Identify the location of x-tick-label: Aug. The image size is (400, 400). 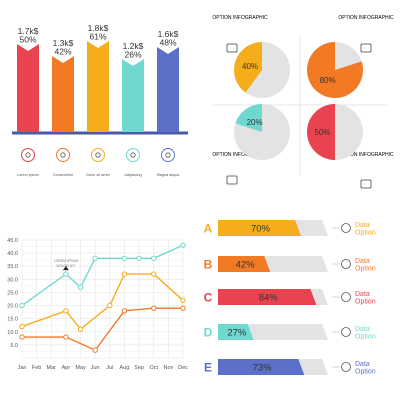
(125, 368).